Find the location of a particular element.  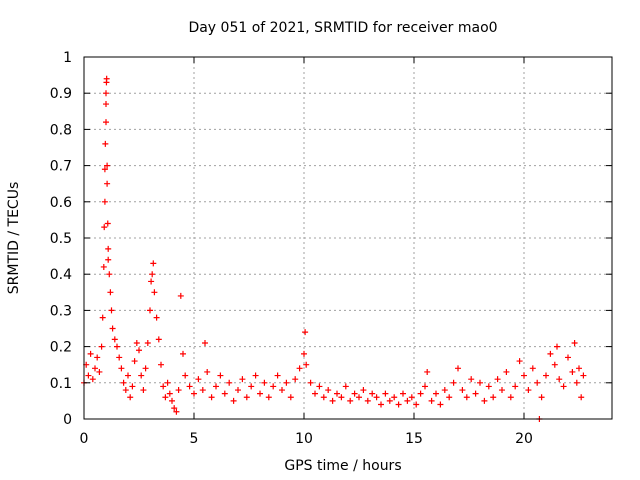

y-tick-label: 0.8 is located at coordinates (61, 130).